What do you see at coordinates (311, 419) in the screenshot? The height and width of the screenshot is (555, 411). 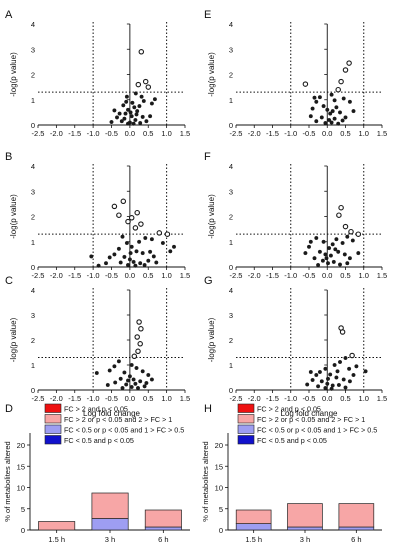 I see `legend-label: FC > 2 or p < 0.05 and 2 > FC > 1` at bounding box center [311, 419].